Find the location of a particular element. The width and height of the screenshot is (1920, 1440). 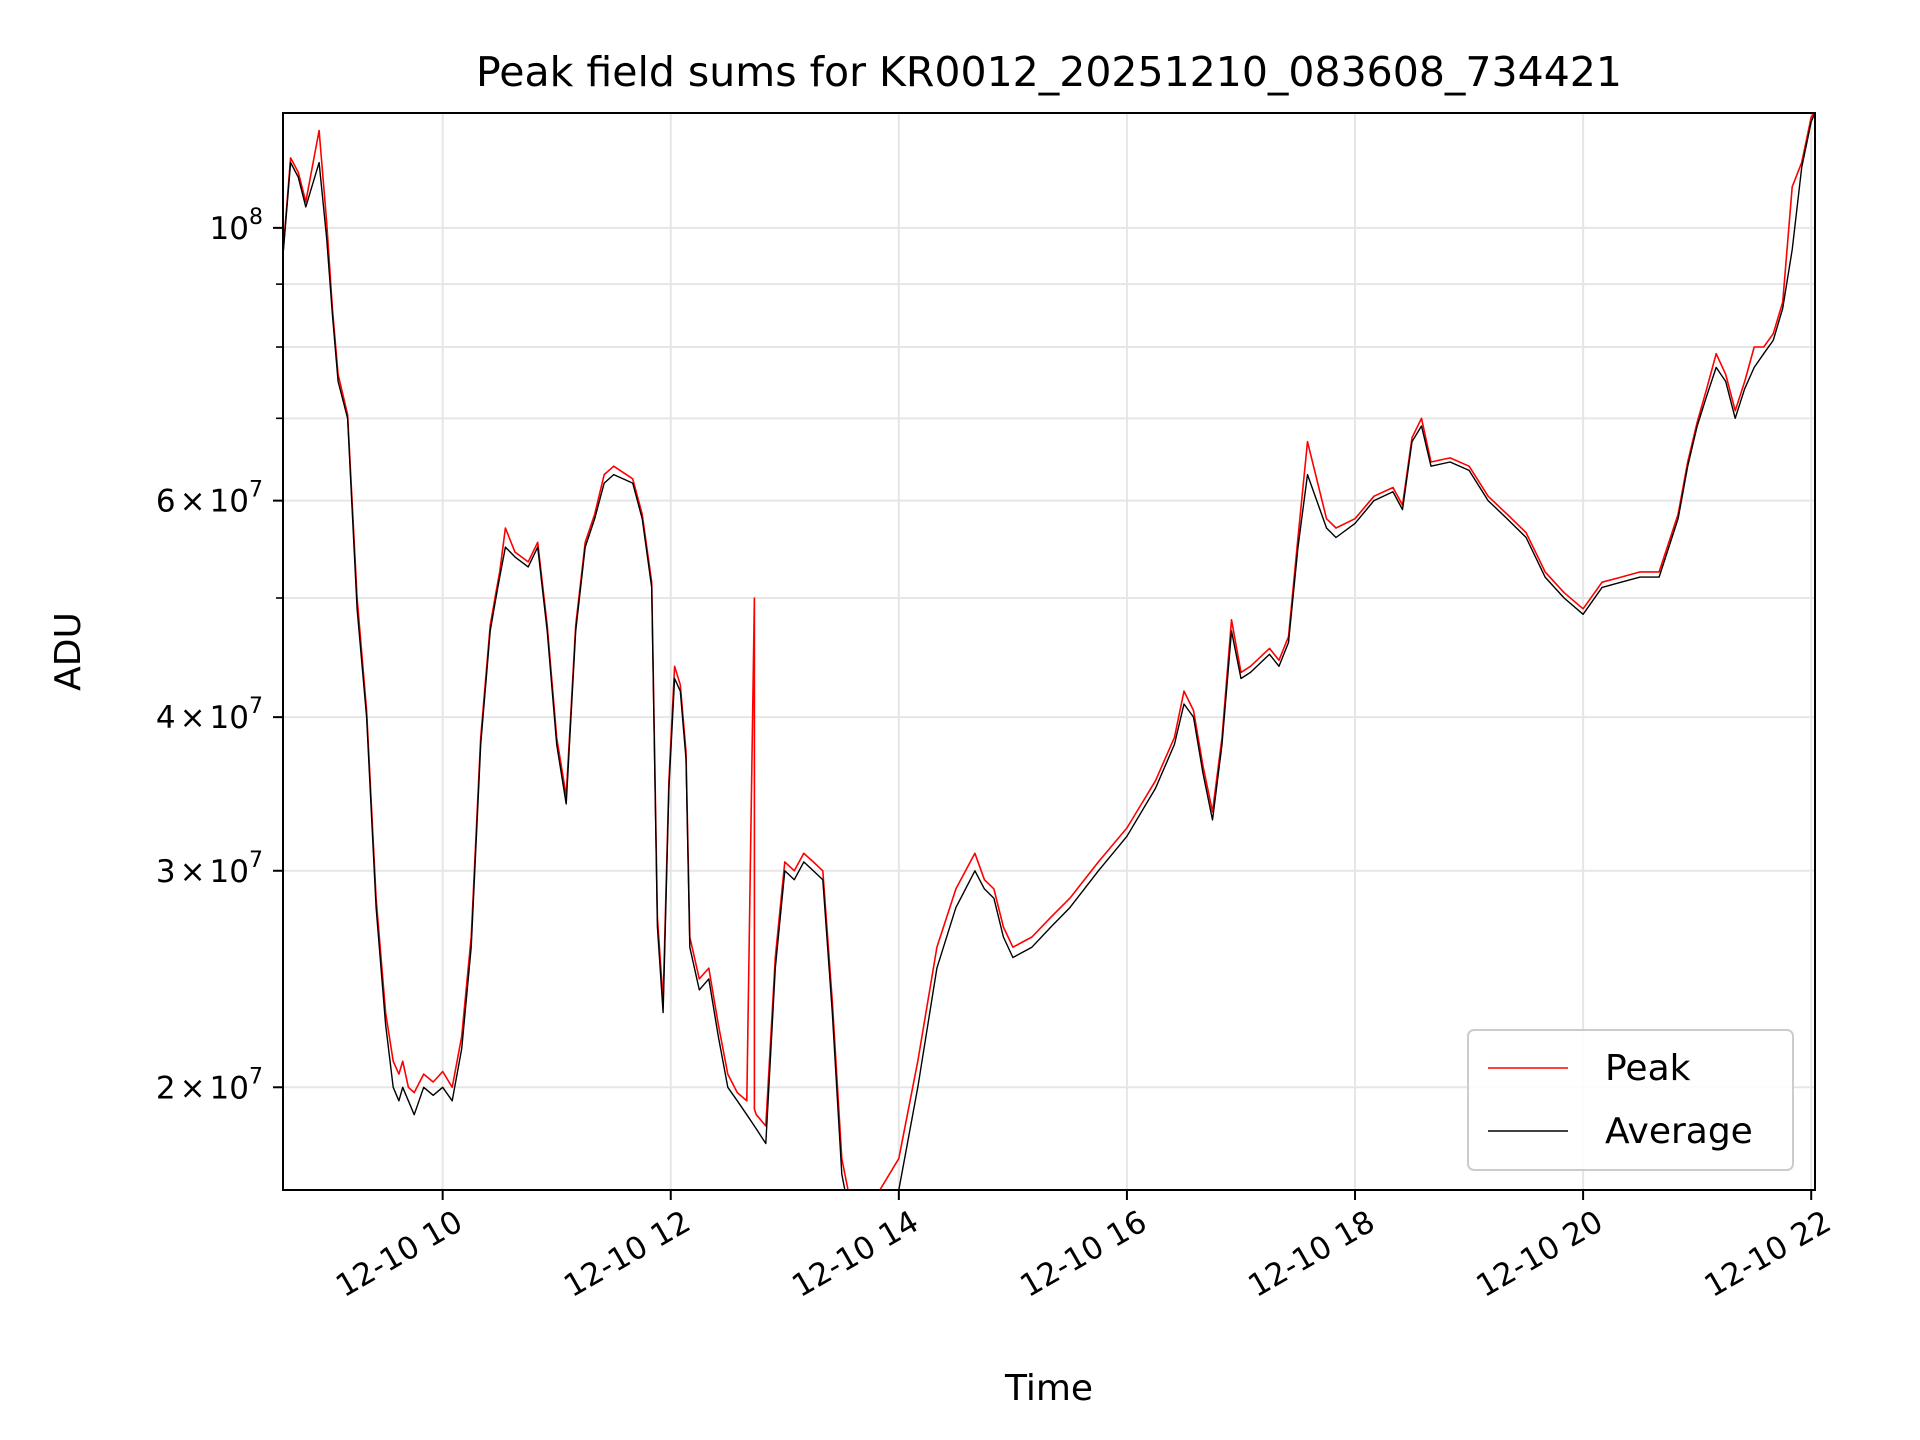

y-tick-label: 4 × 10⁷ is located at coordinates (209, 715).